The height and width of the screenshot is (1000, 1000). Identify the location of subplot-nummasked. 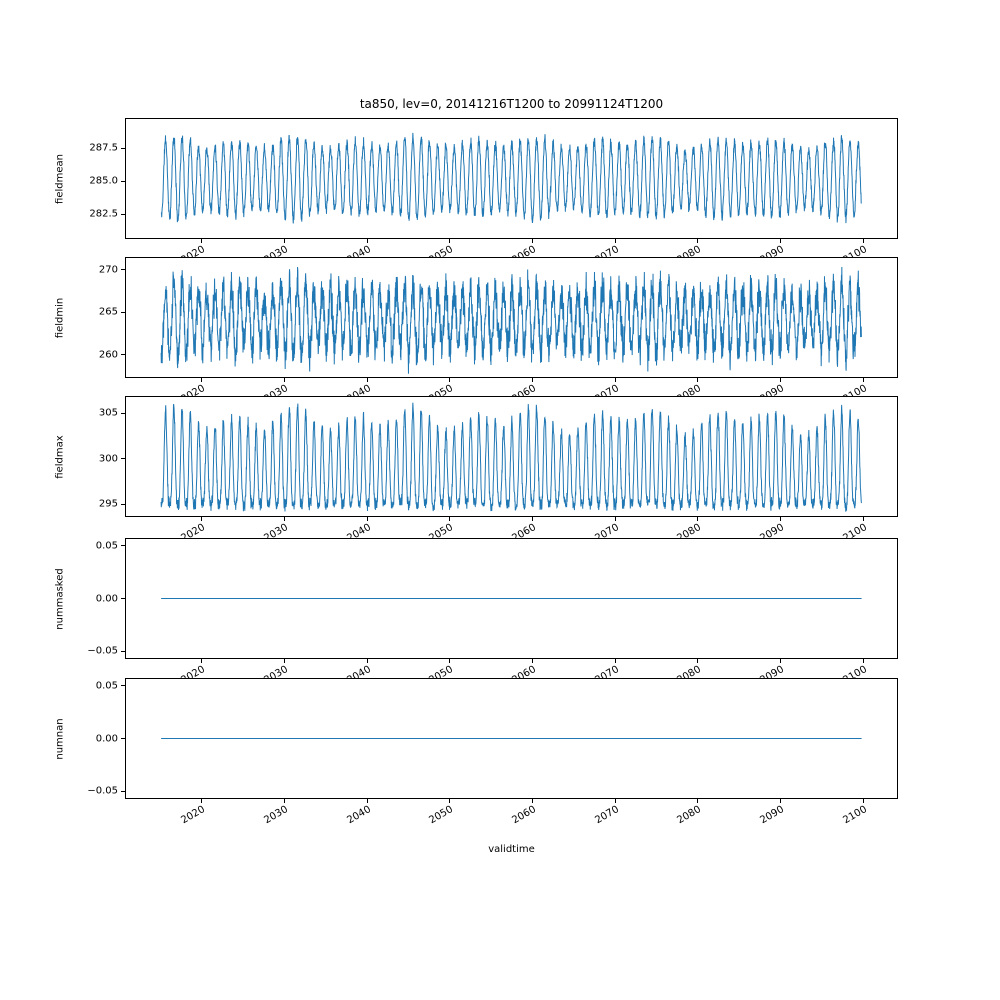
(511, 598).